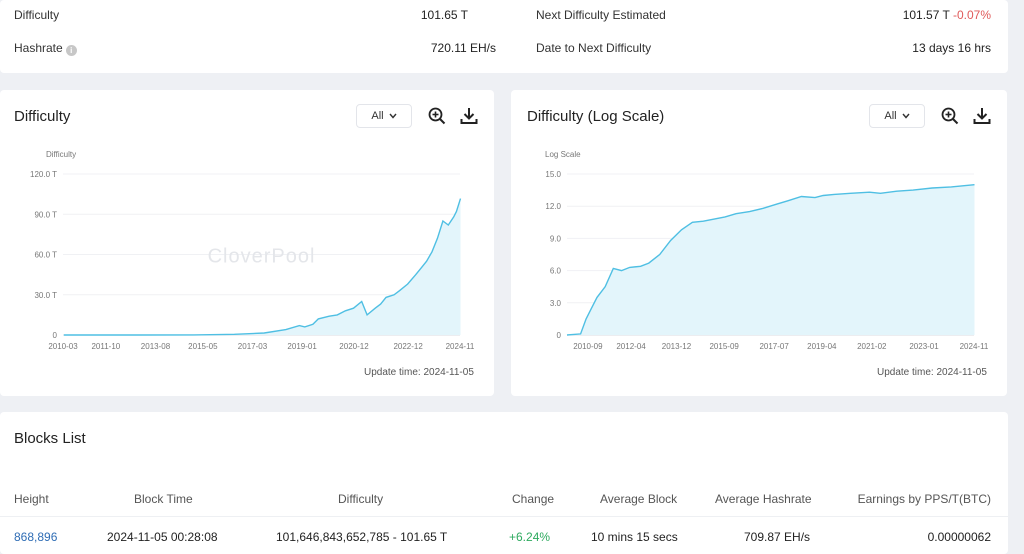  Describe the element at coordinates (42, 116) in the screenshot. I see `chart-title: Difficulty` at that location.